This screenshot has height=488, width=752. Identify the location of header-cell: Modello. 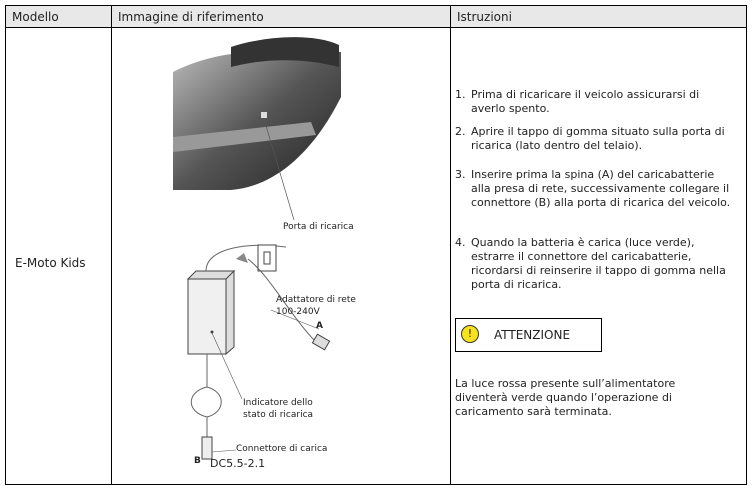
(58, 16).